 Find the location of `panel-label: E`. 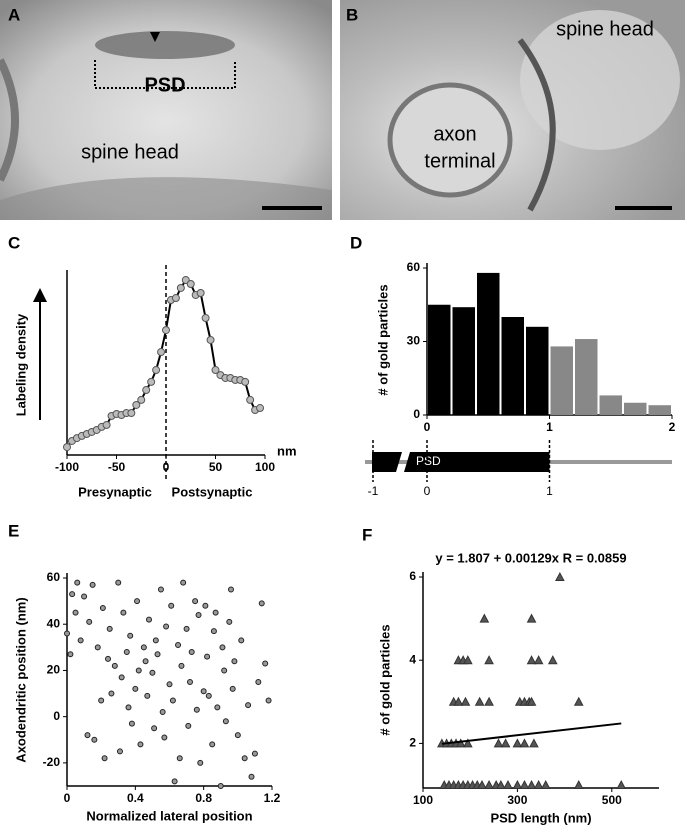

panel-label: E is located at coordinates (13, 530).